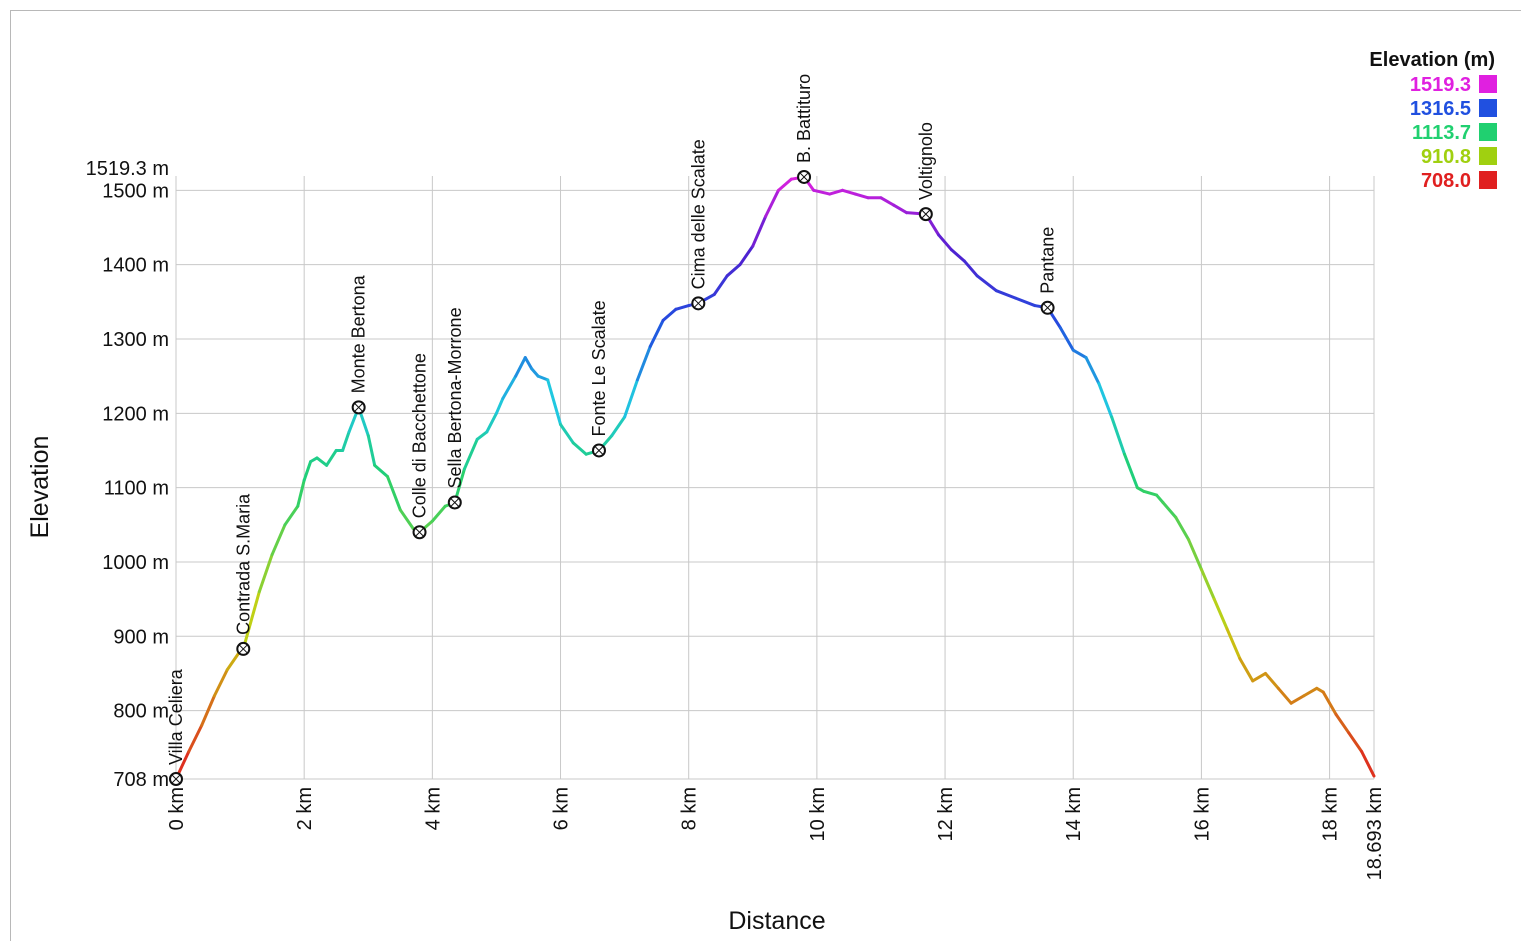  What do you see at coordinates (1331, 814) in the screenshot?
I see `x-tick-label: 18 km` at bounding box center [1331, 814].